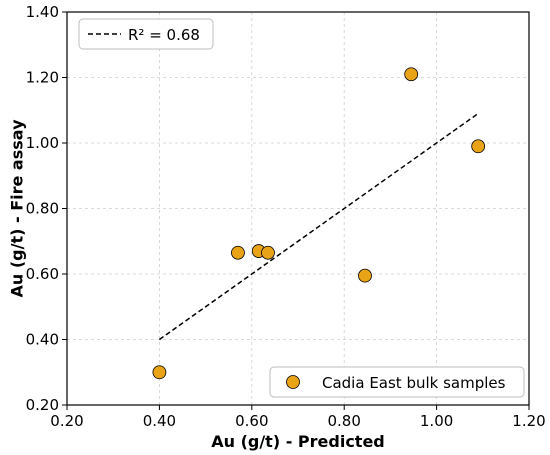 The image size is (550, 455). I want to click on y-tick-label: 0.80, so click(42, 209).